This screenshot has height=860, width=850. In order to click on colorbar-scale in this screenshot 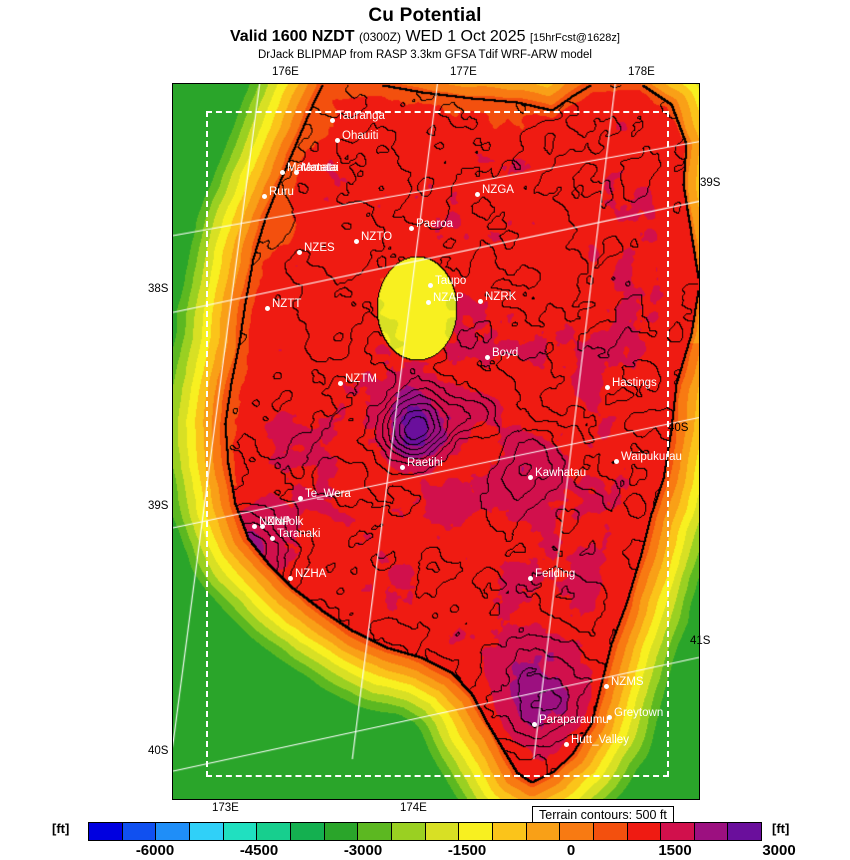, I will do `click(425, 831)`.